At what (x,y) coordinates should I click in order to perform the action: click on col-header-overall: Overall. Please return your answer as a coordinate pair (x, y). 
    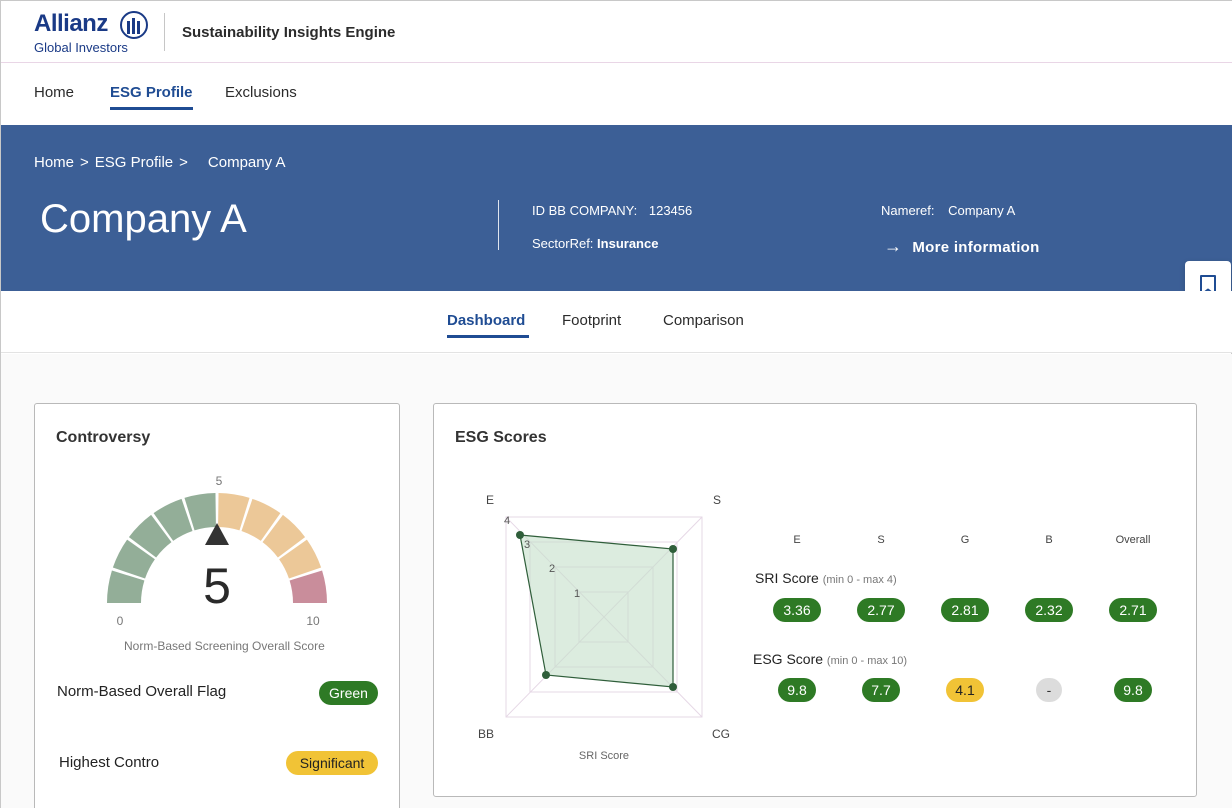
    Looking at the image, I should click on (1133, 540).